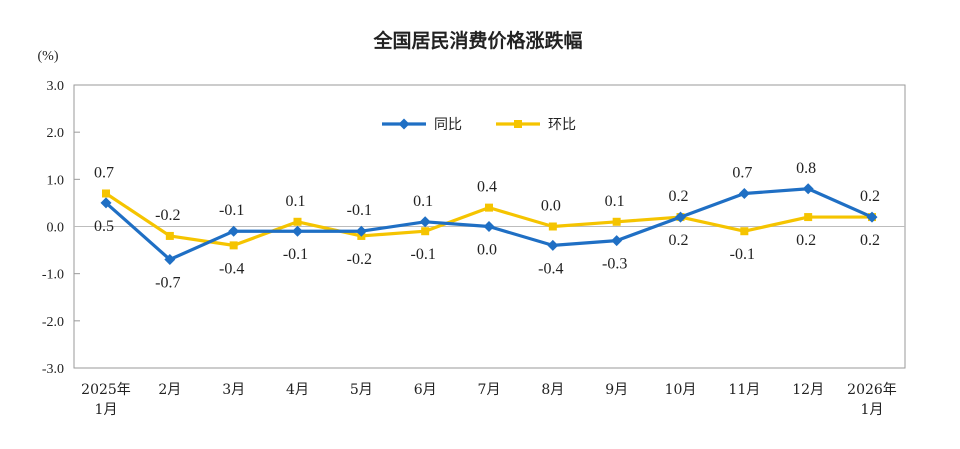 The width and height of the screenshot is (960, 449). What do you see at coordinates (616, 390) in the screenshot?
I see `x-tick-label: 9月` at bounding box center [616, 390].